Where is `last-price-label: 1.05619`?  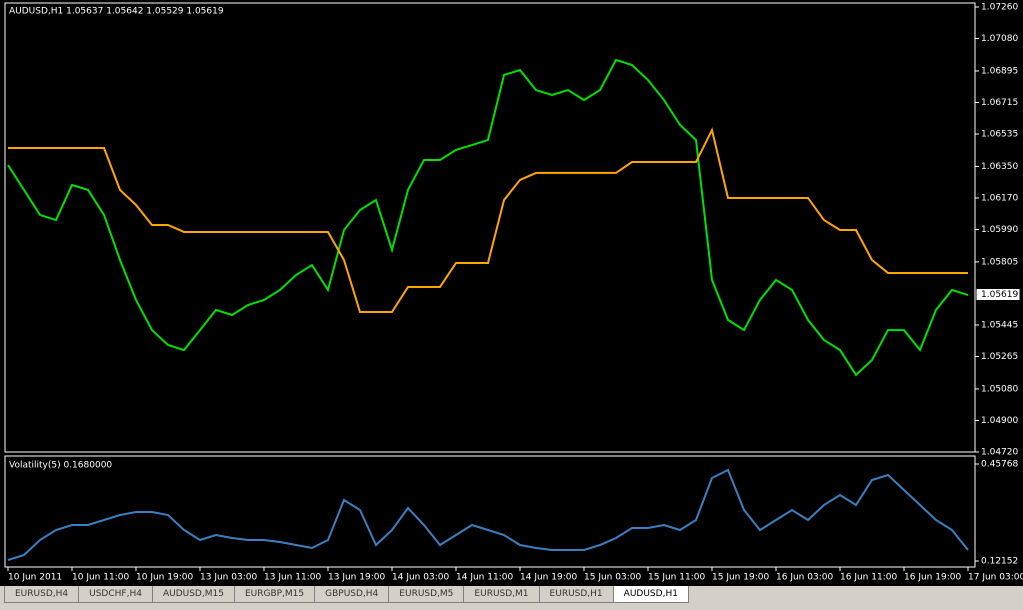
last-price-label: 1.05619 is located at coordinates (999, 295).